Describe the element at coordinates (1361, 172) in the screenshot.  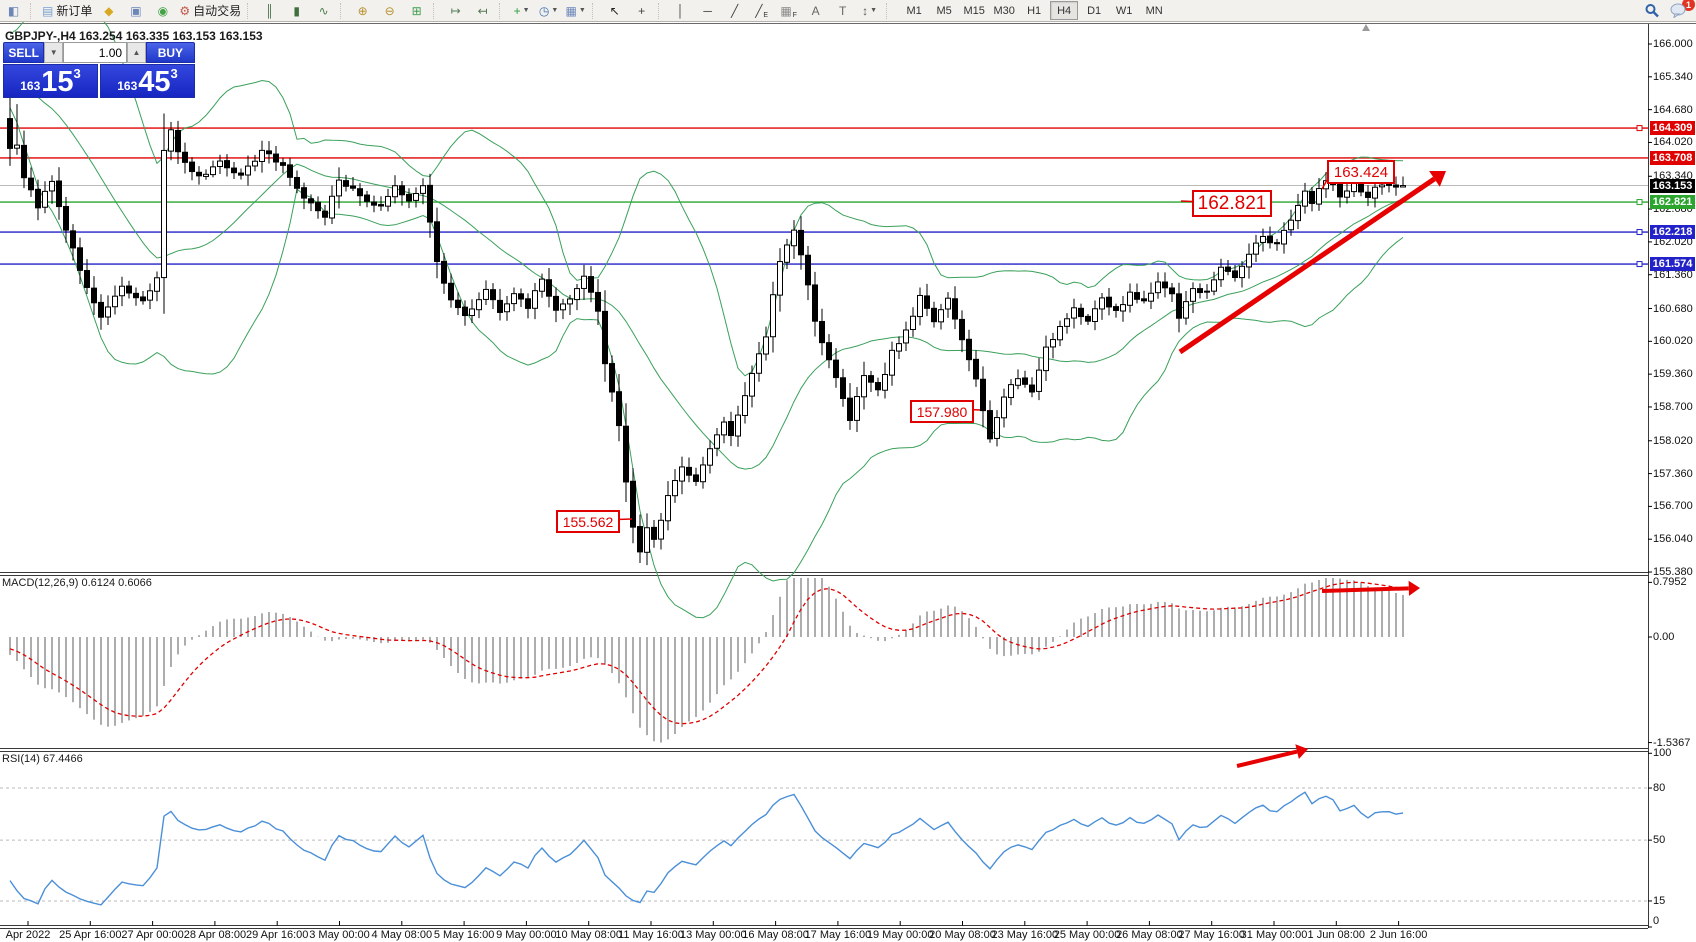
I see `price-annotation-163.424: 163.424` at that location.